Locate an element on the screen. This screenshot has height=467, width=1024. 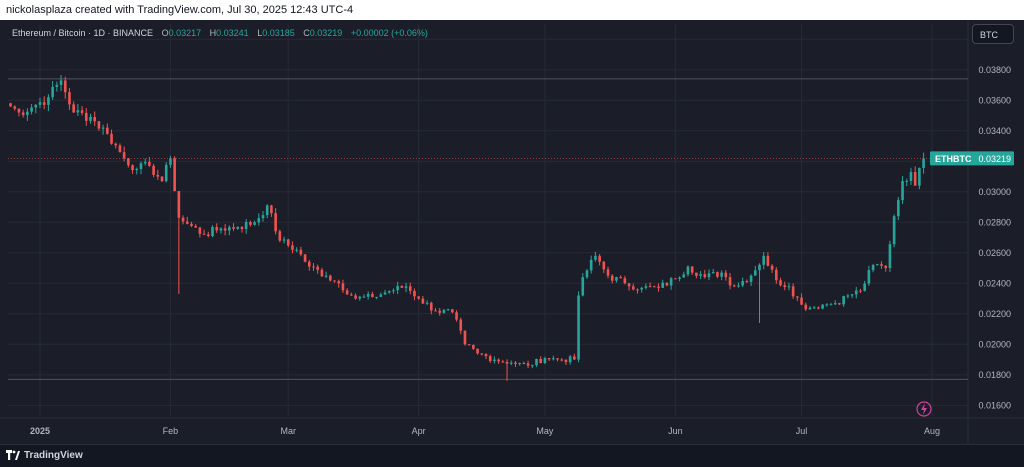
x-tick-label: May is located at coordinates (545, 431).